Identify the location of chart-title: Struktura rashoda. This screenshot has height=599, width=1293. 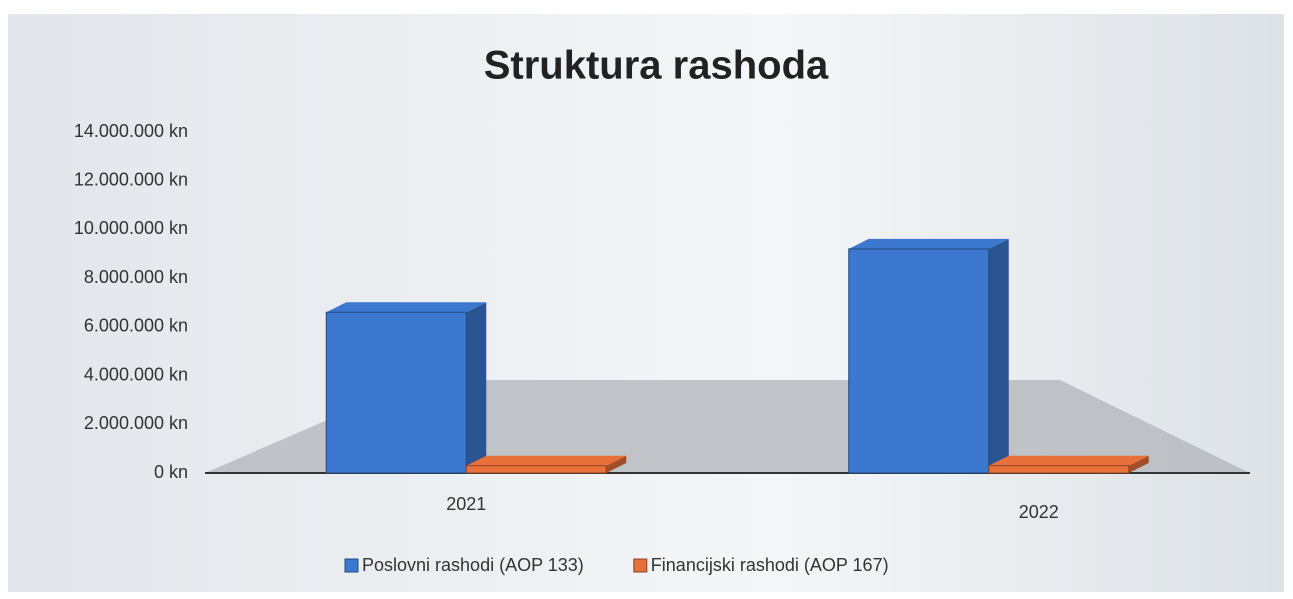
(656, 66).